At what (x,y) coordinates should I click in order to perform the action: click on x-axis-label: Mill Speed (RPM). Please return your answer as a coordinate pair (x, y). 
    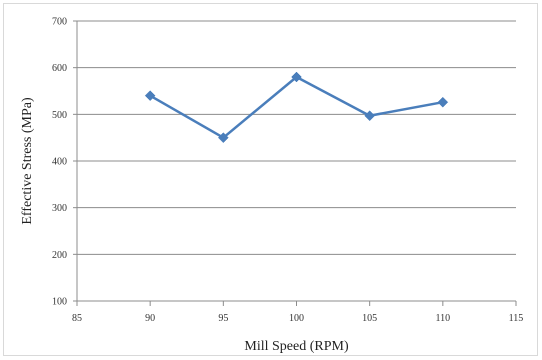
    Looking at the image, I should click on (296, 346).